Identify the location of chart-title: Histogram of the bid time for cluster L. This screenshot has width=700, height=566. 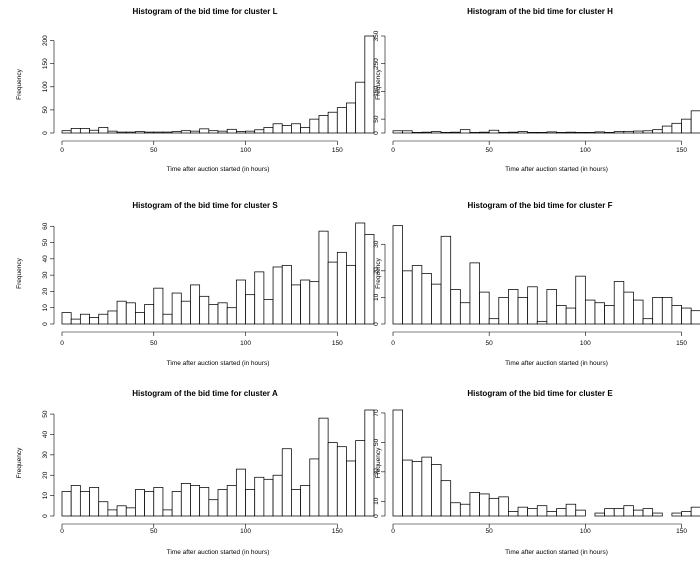
(205, 11).